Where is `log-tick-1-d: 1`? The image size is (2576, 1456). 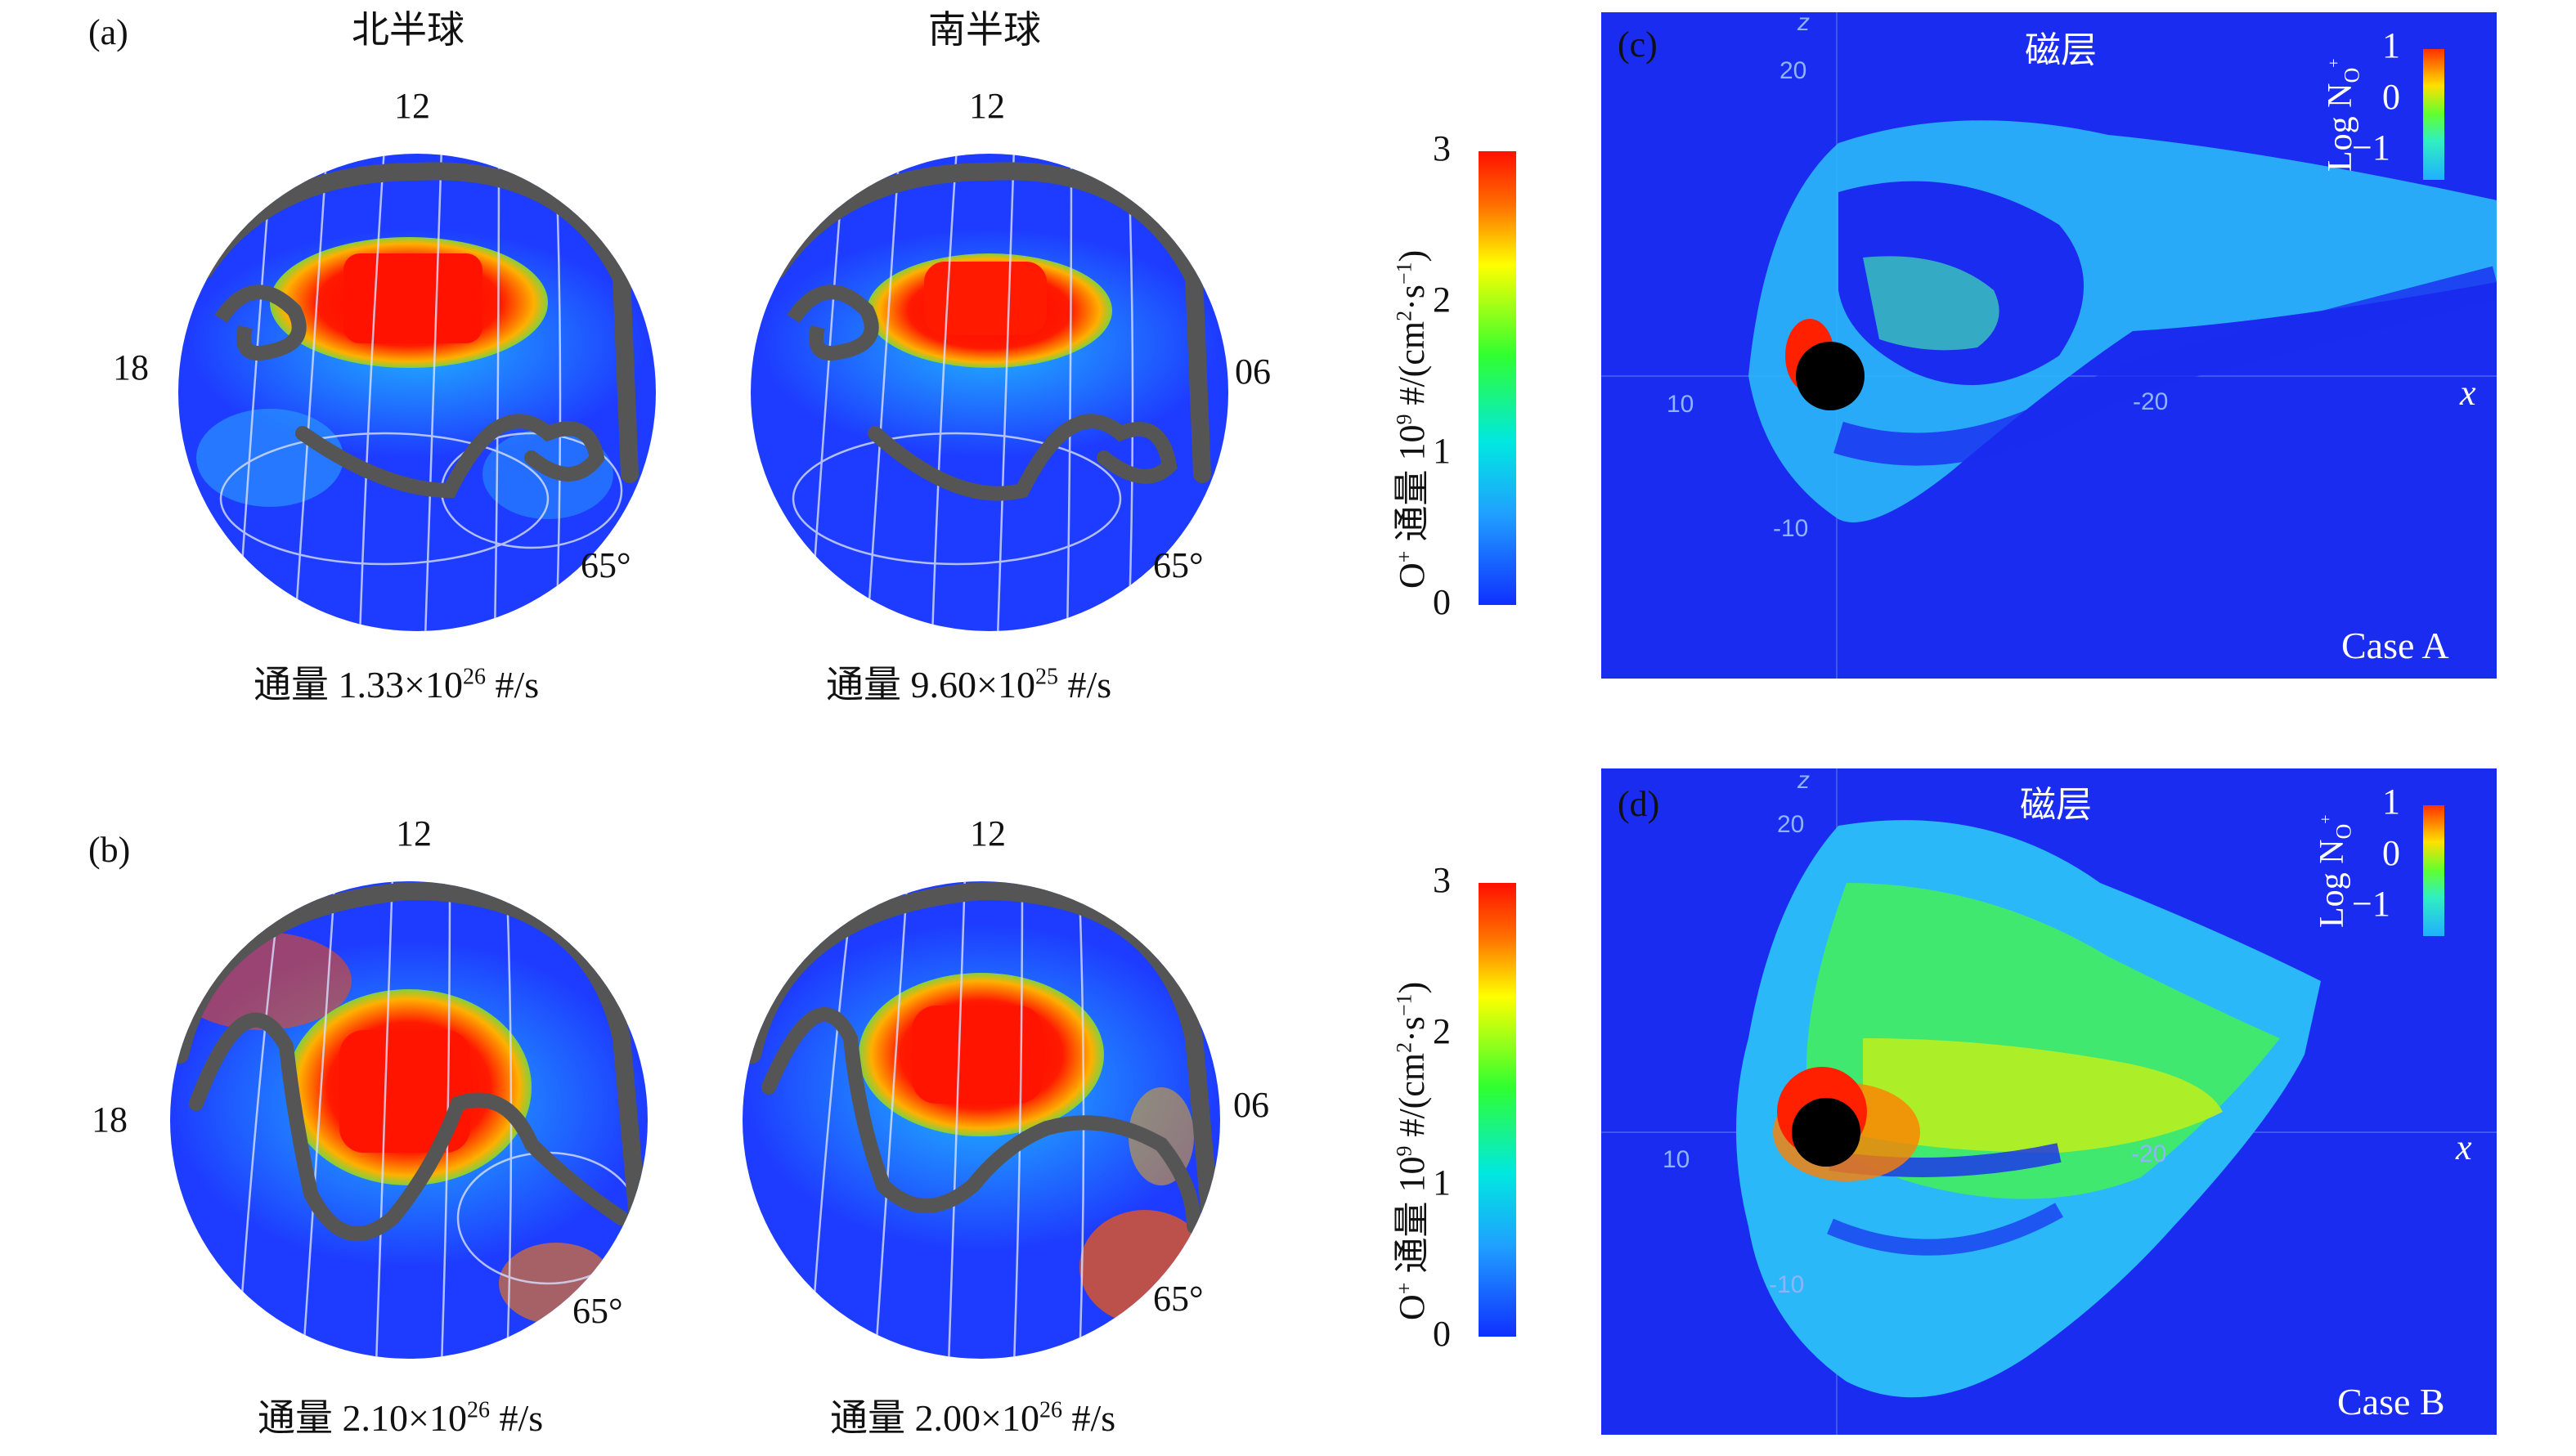
log-tick-1-d: 1 is located at coordinates (2391, 802).